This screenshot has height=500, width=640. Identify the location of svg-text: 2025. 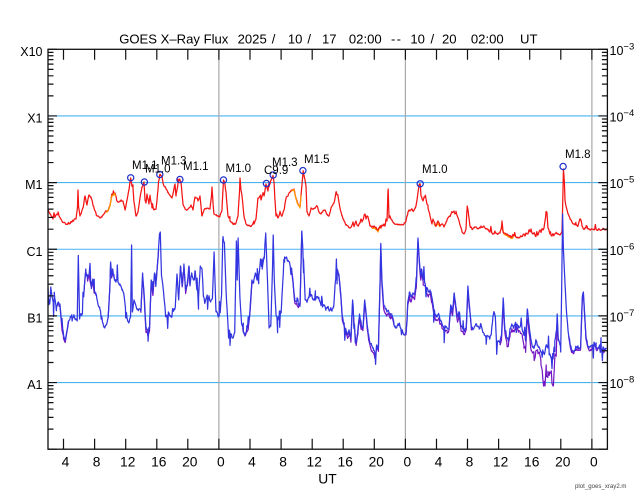
(252, 38).